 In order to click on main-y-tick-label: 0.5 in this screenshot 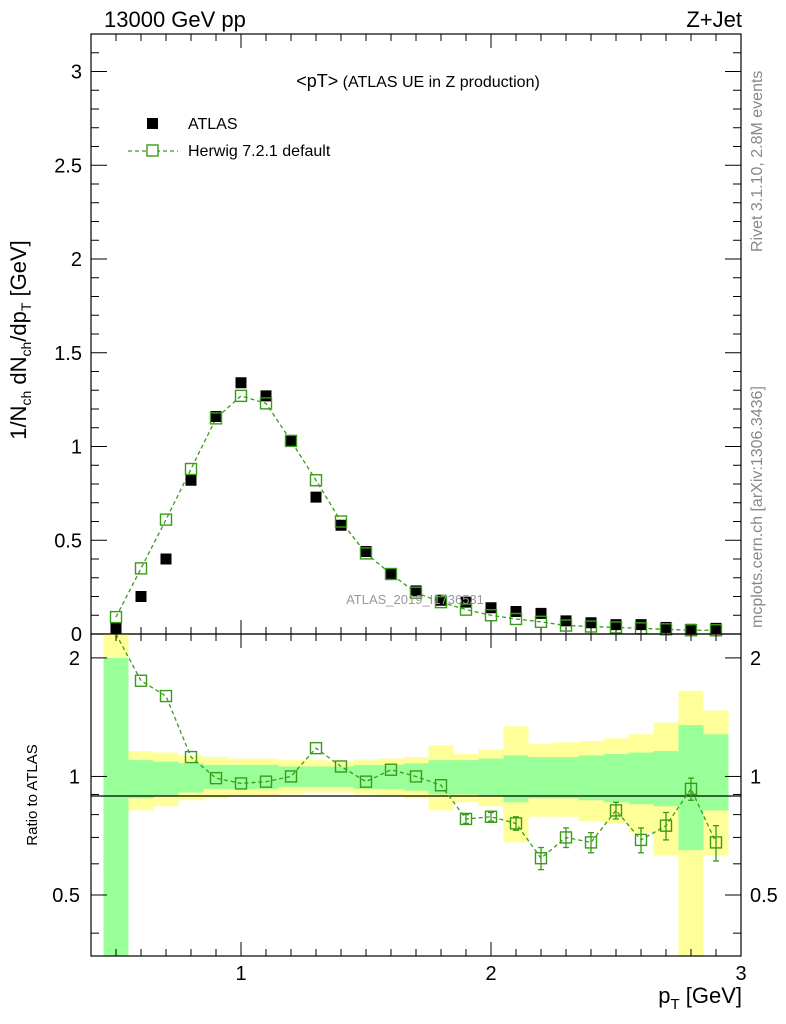, I will do `click(68, 541)`.